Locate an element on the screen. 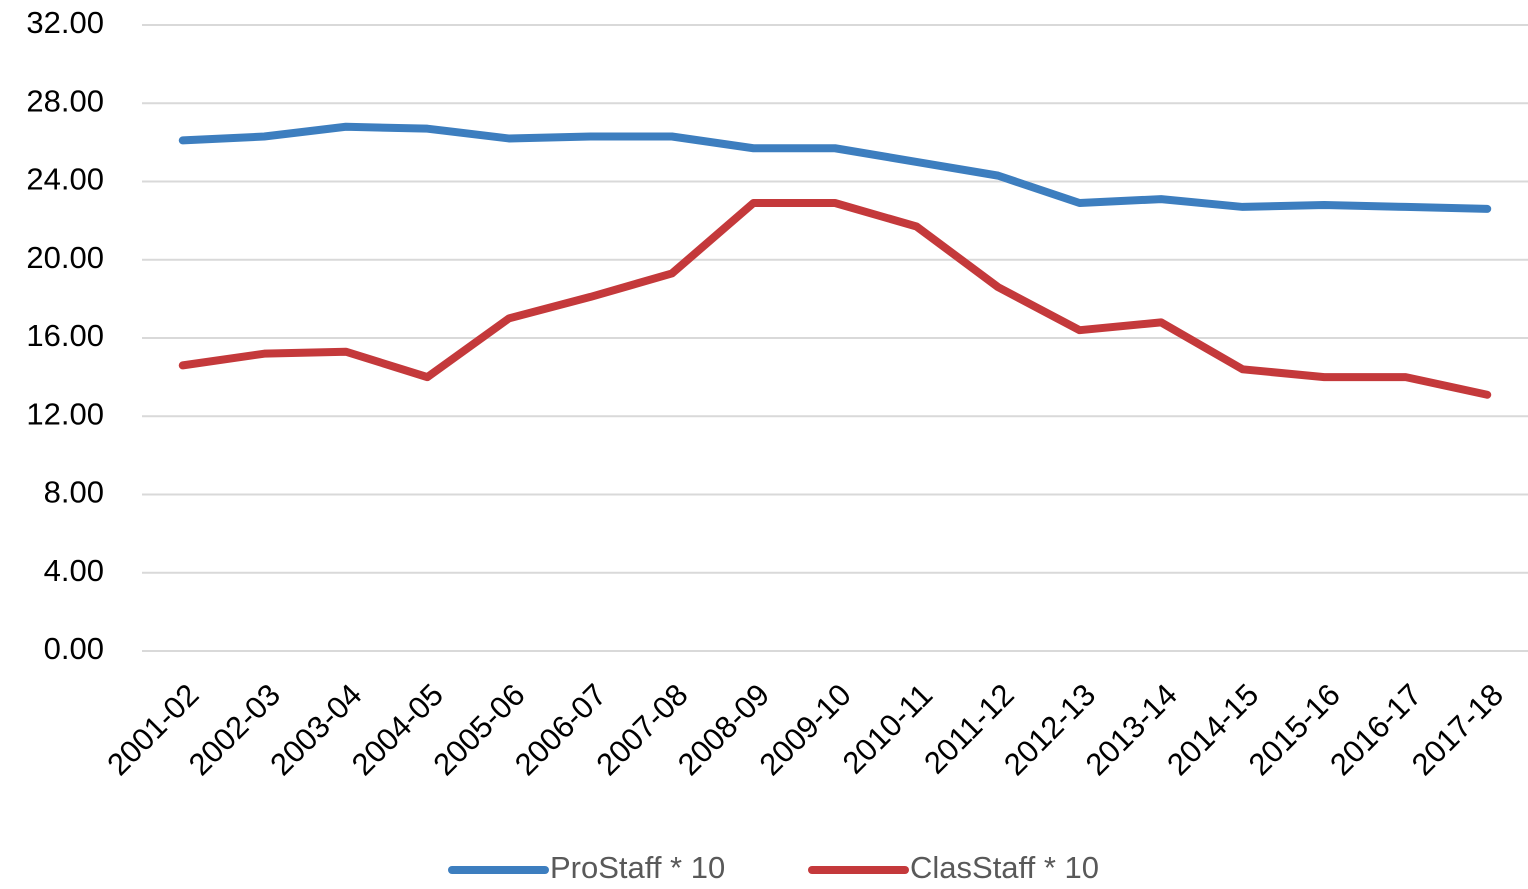 The image size is (1528, 889). y-tick-label: 8.00 is located at coordinates (74, 492).